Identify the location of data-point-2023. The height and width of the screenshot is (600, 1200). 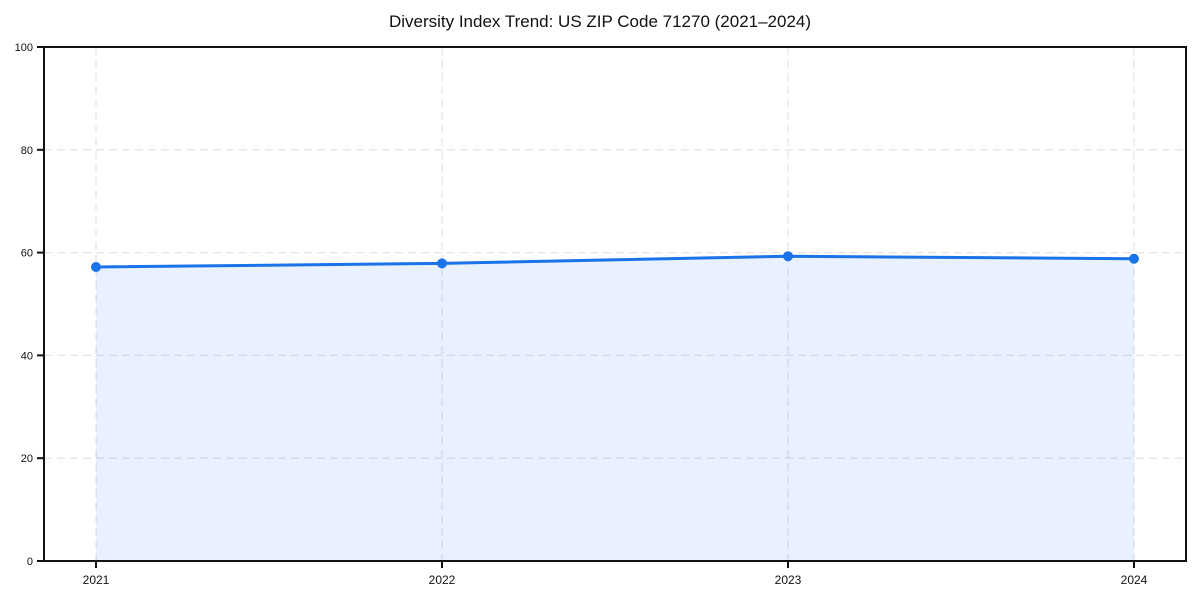
(788, 256).